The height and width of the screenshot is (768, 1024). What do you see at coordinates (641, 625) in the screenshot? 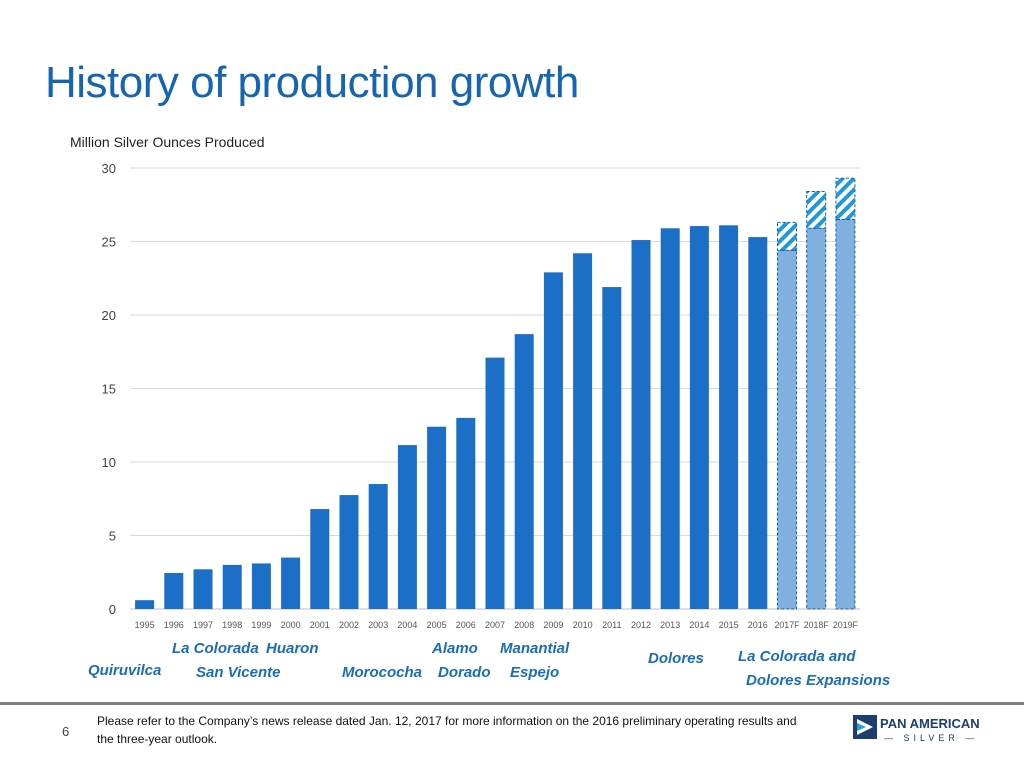
I see `x-tick-label: 2012` at bounding box center [641, 625].